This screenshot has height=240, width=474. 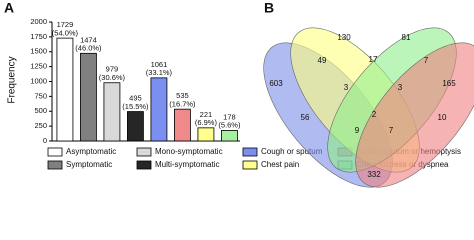 What do you see at coordinates (40, 110) in the screenshot?
I see `y-tick-label: 500` at bounding box center [40, 110].